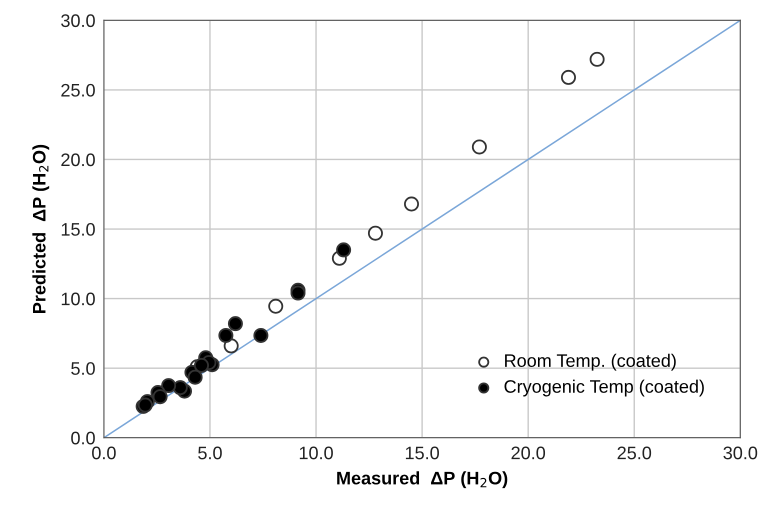 This screenshot has height=509, width=764. I want to click on x-tick-label: 30.0, so click(740, 453).